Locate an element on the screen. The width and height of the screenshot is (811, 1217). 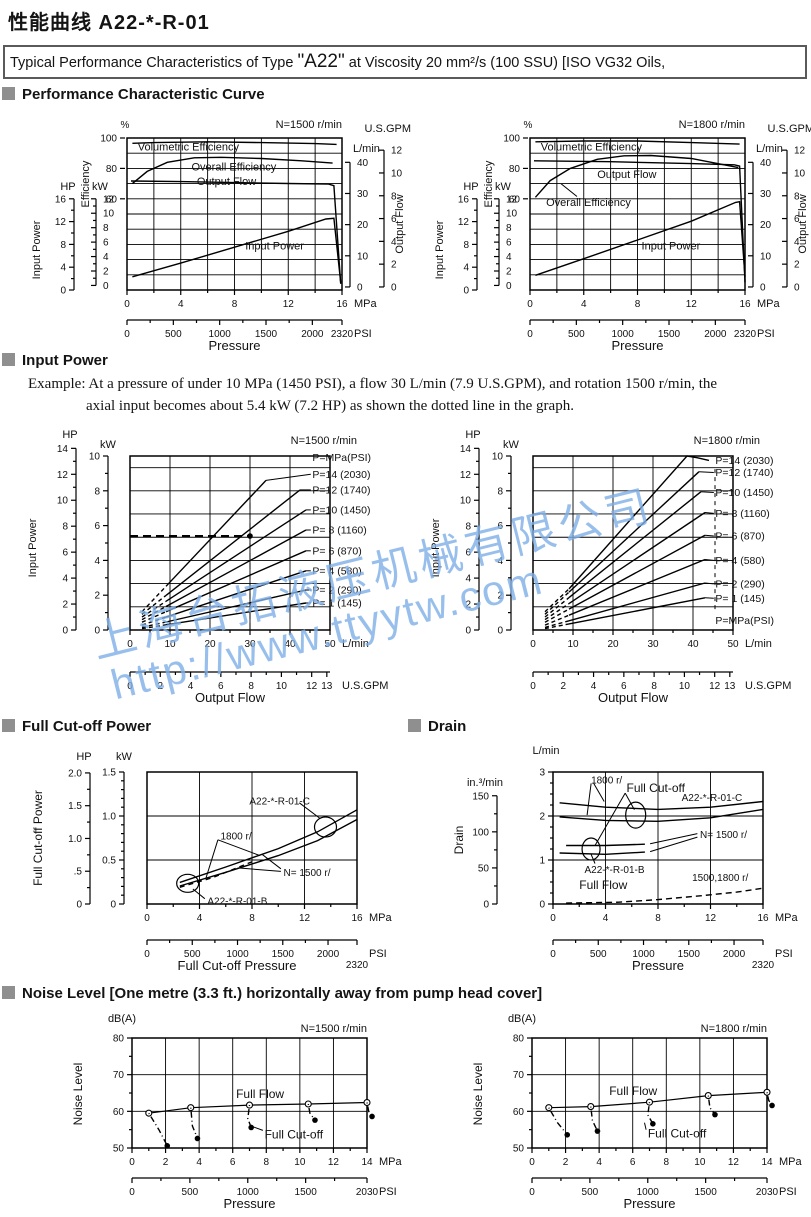
p14-dash is located at coordinates (557, 600).